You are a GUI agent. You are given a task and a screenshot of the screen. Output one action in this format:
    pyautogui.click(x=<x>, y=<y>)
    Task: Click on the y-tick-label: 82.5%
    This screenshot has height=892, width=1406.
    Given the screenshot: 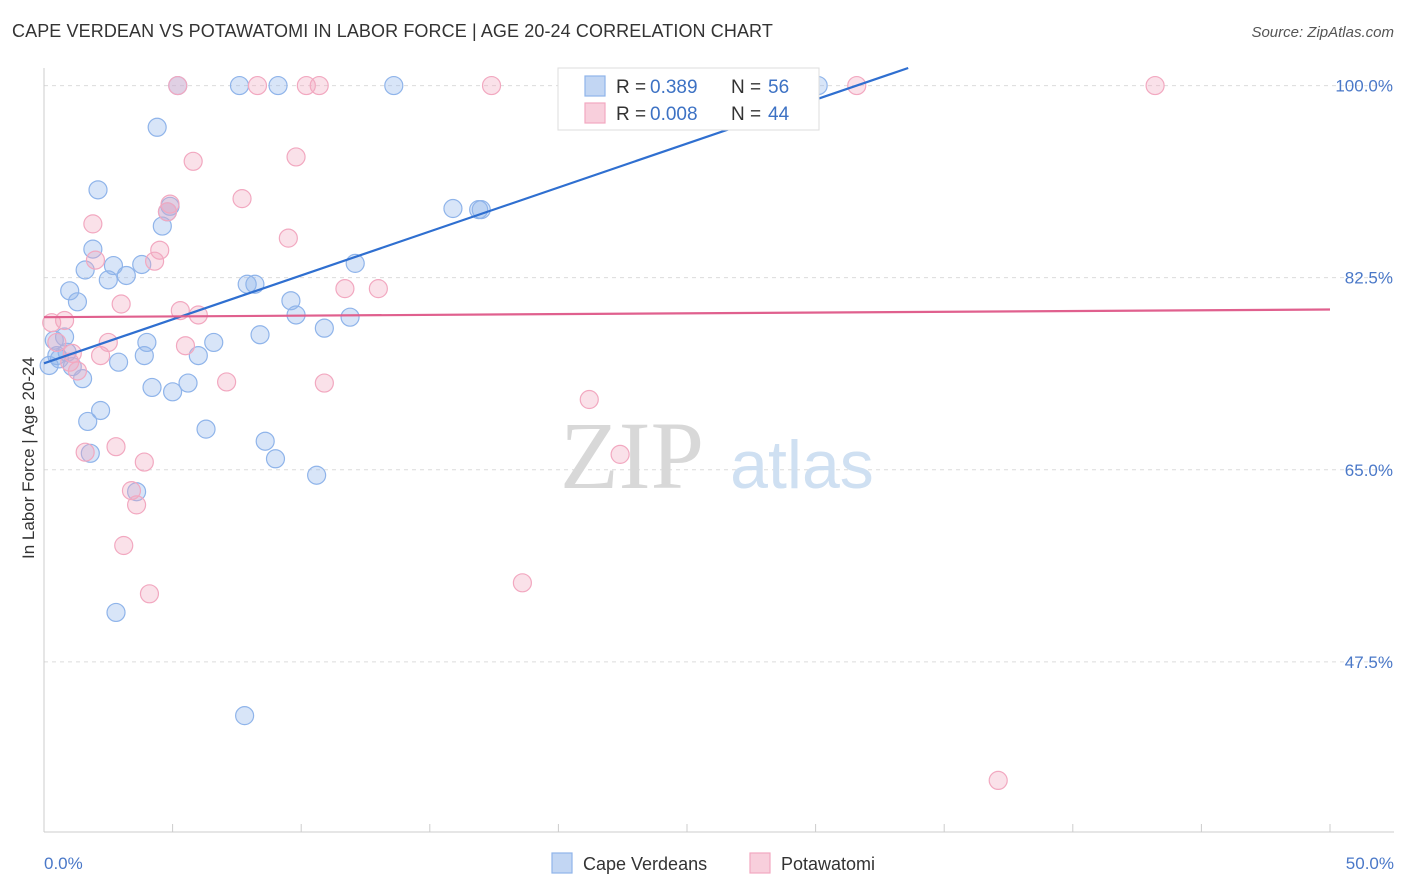 What is the action you would take?
    pyautogui.click(x=1369, y=278)
    